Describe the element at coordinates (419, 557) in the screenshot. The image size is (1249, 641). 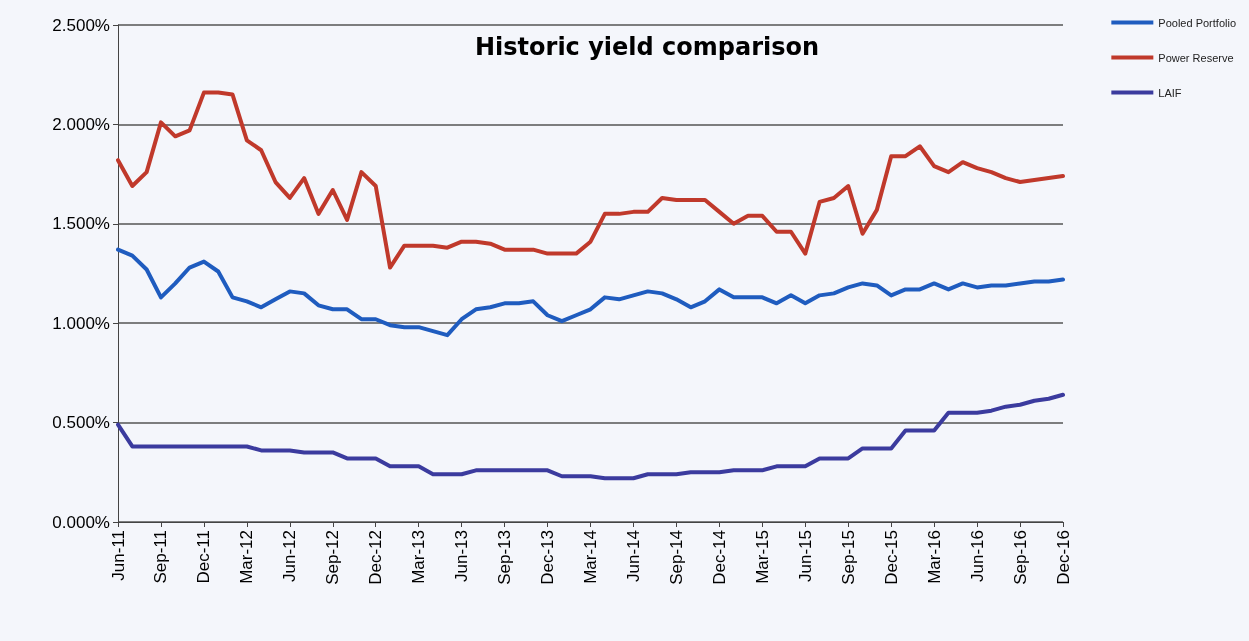
I see `x-tick-label: Mar-13` at that location.